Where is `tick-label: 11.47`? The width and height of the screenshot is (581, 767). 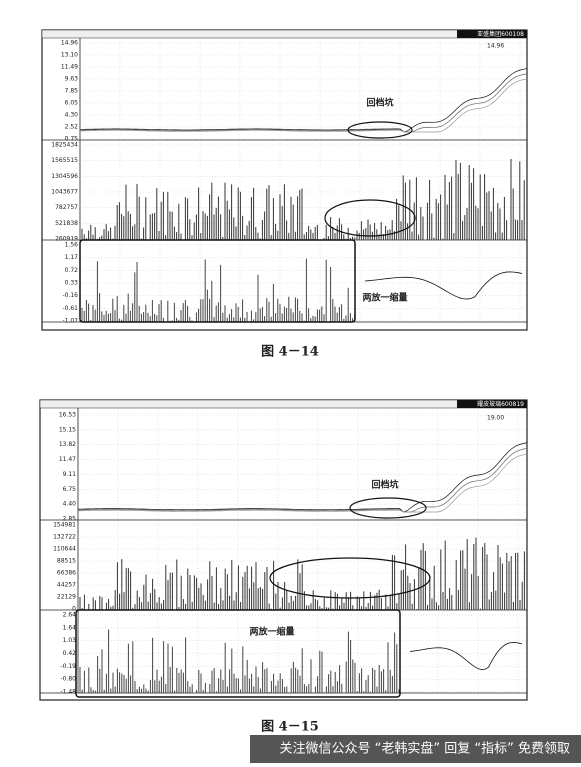 tick-label: 11.47 is located at coordinates (67, 459).